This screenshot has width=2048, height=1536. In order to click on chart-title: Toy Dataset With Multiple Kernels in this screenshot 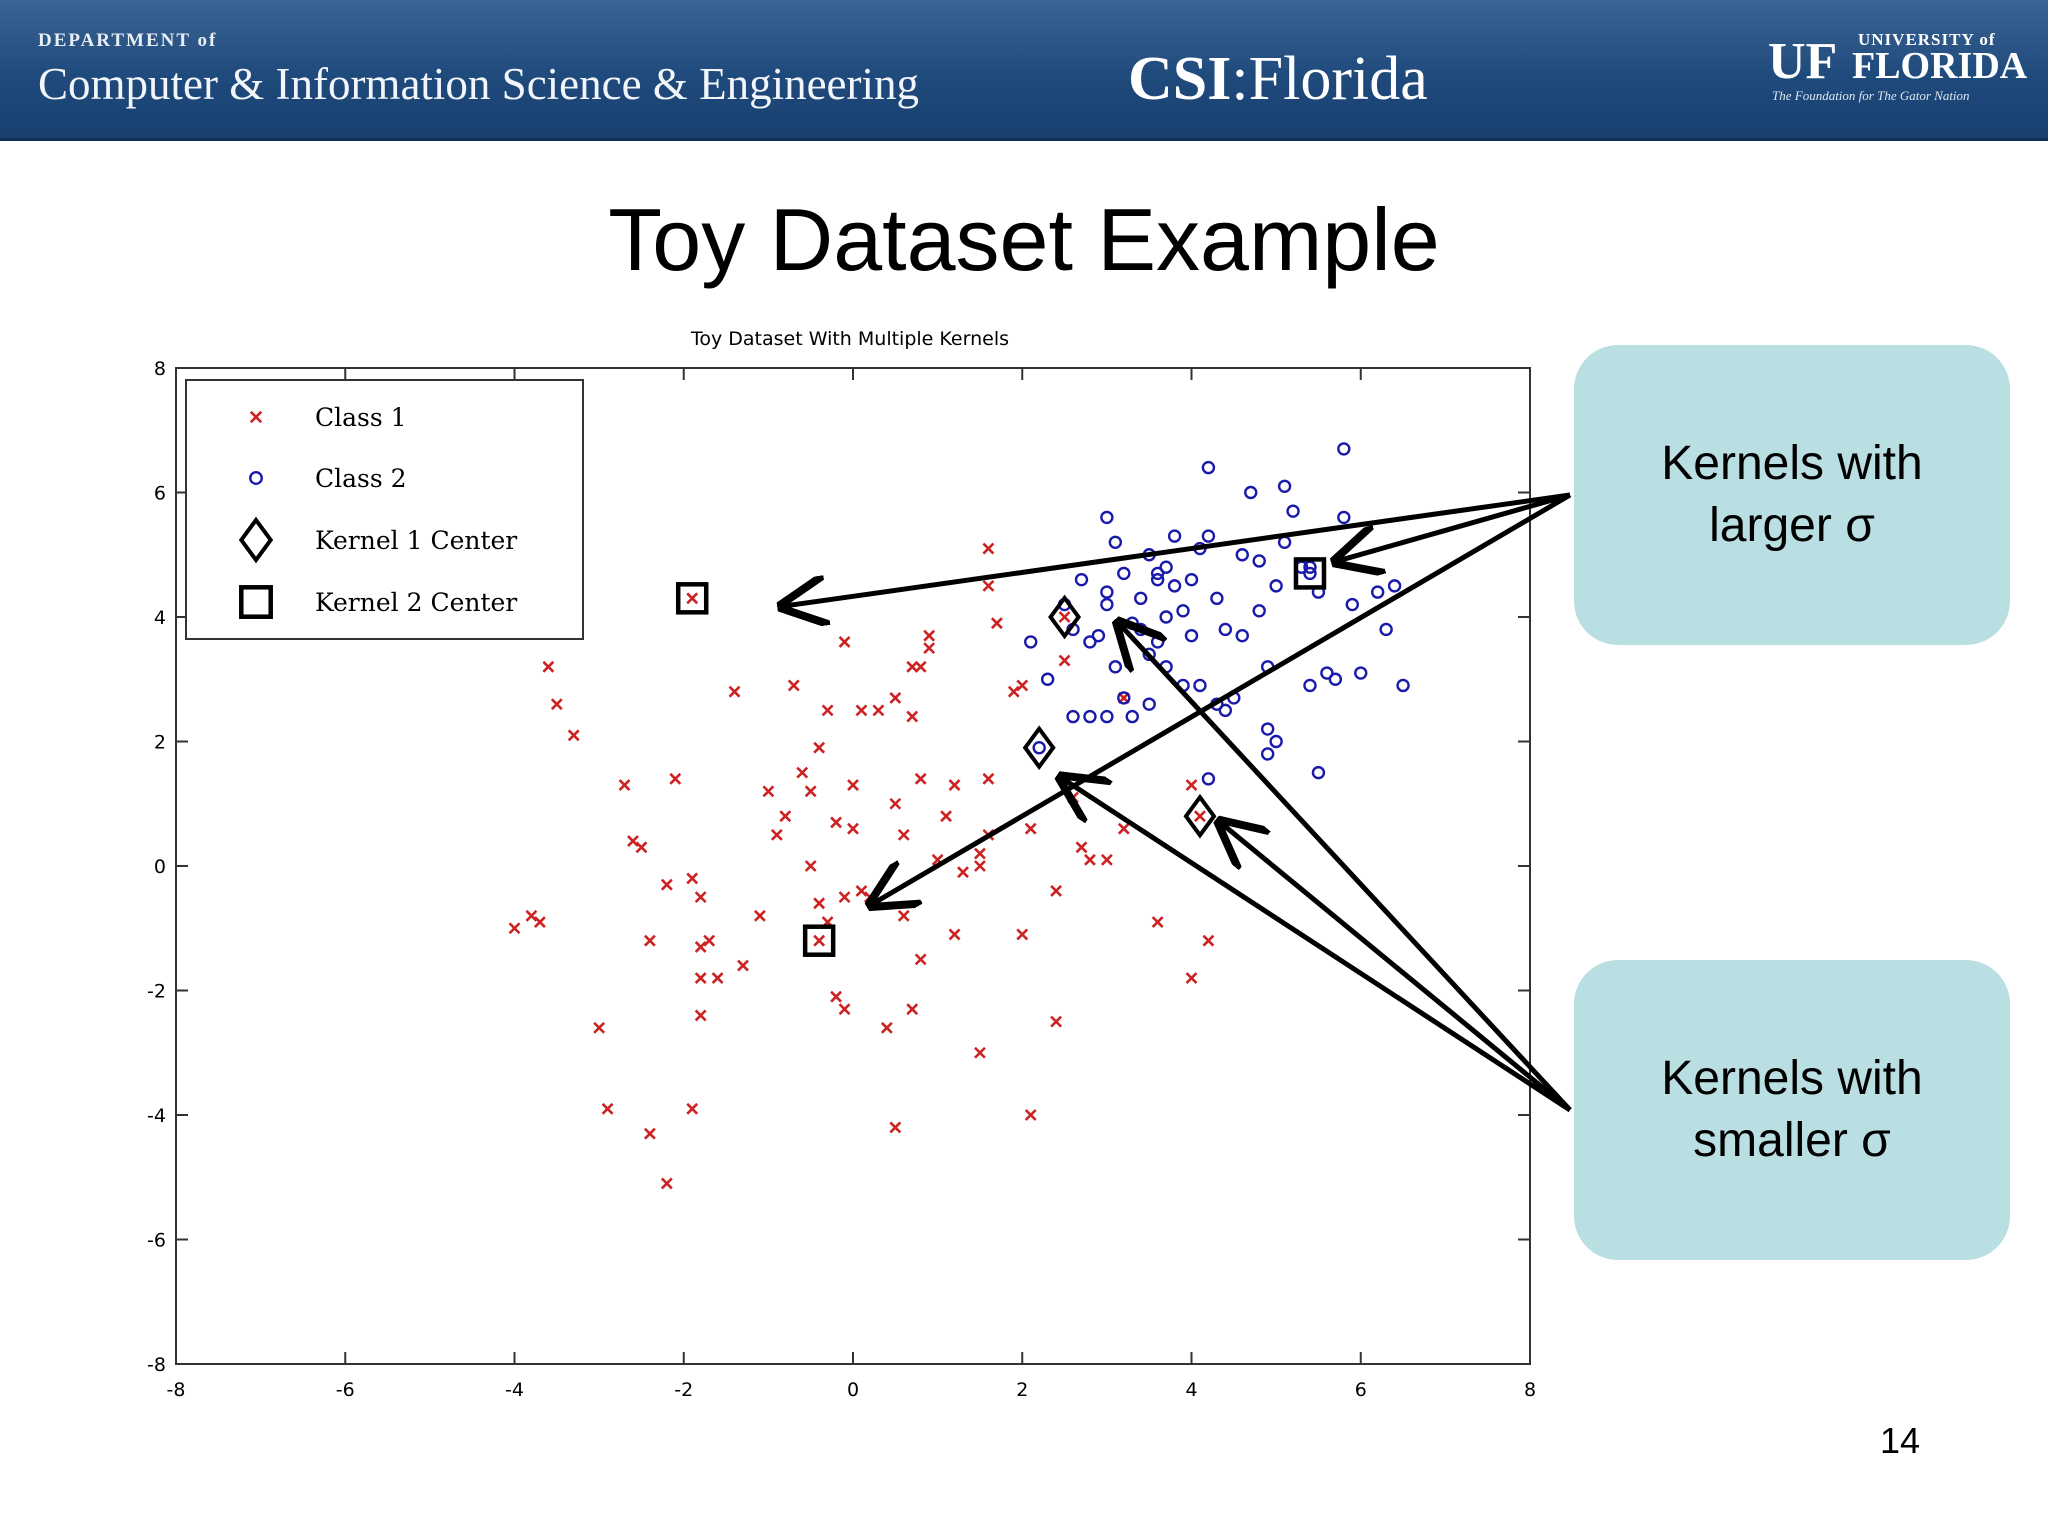, I will do `click(849, 339)`.